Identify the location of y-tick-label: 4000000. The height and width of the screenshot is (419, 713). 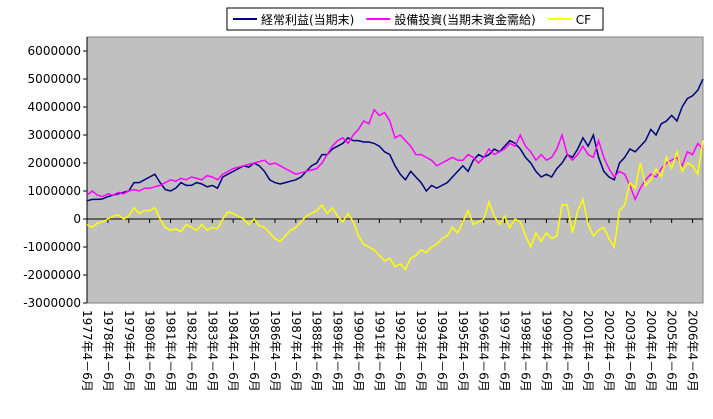
(54, 107).